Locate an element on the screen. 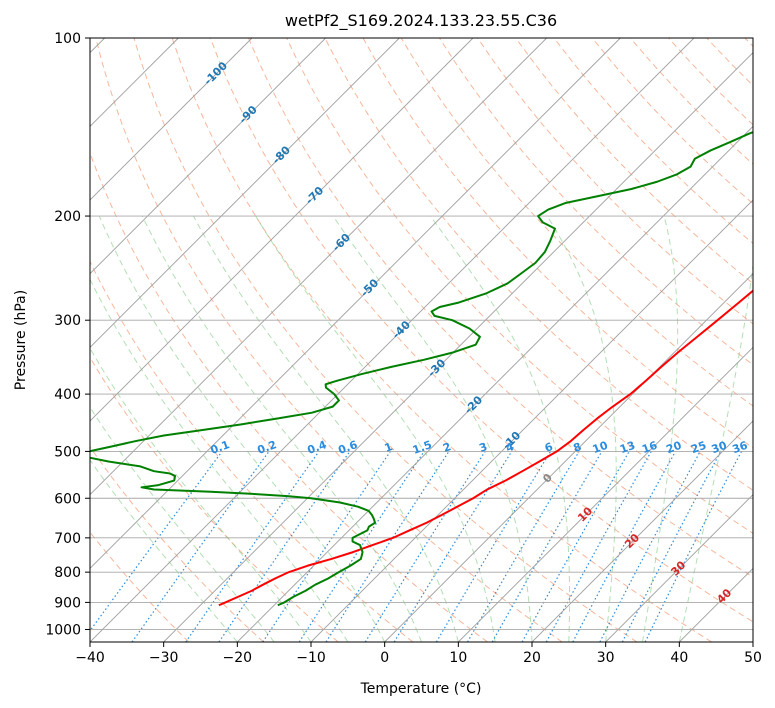 The height and width of the screenshot is (708, 775). y-tick-label: 500 is located at coordinates (67, 452).